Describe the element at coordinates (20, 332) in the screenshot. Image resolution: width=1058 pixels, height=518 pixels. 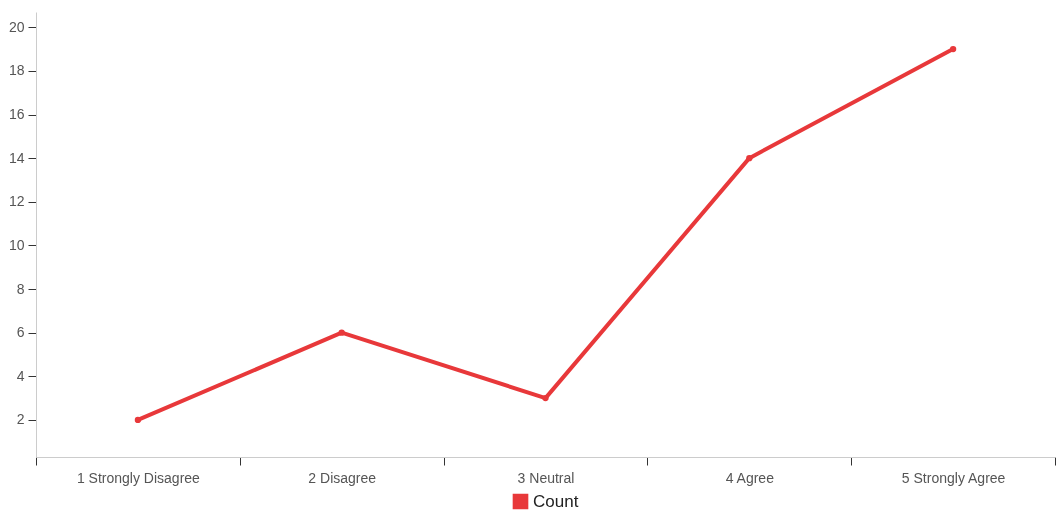
I see `y-tick-label: 6` at that location.